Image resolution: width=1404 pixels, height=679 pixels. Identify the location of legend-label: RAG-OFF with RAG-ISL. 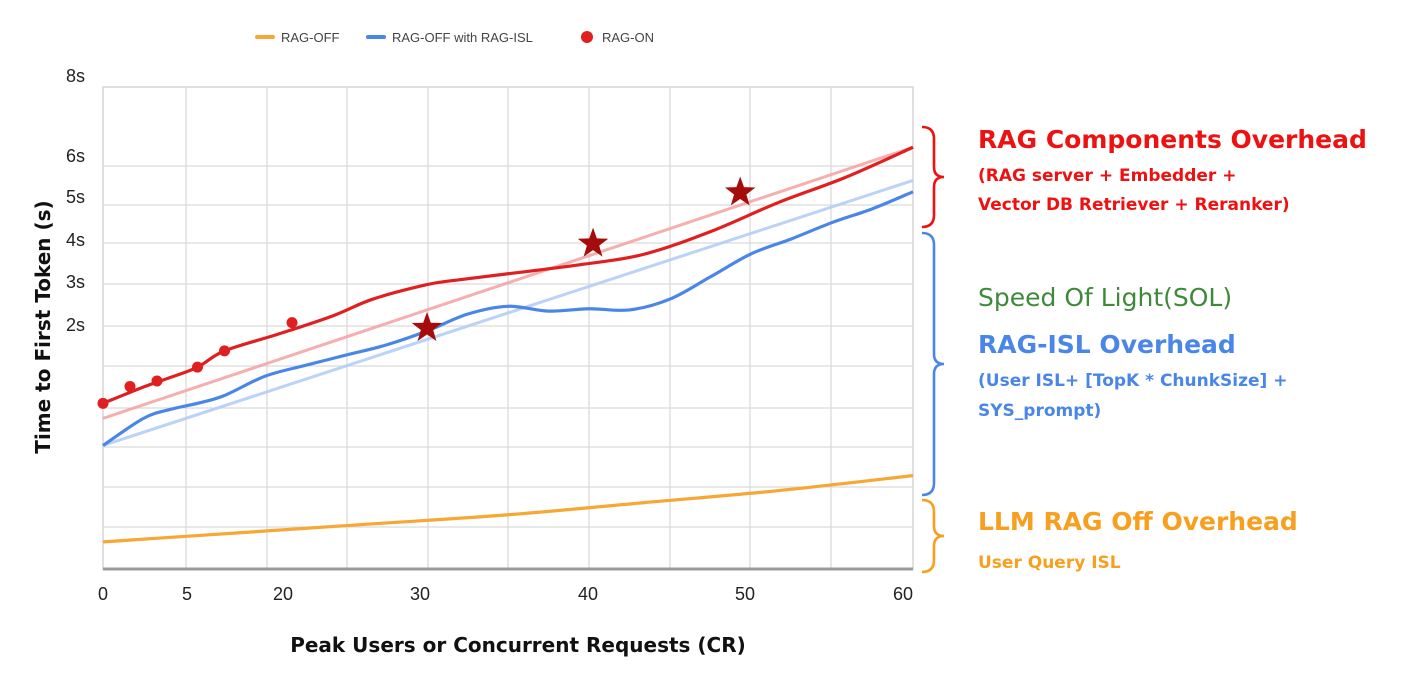
(462, 37).